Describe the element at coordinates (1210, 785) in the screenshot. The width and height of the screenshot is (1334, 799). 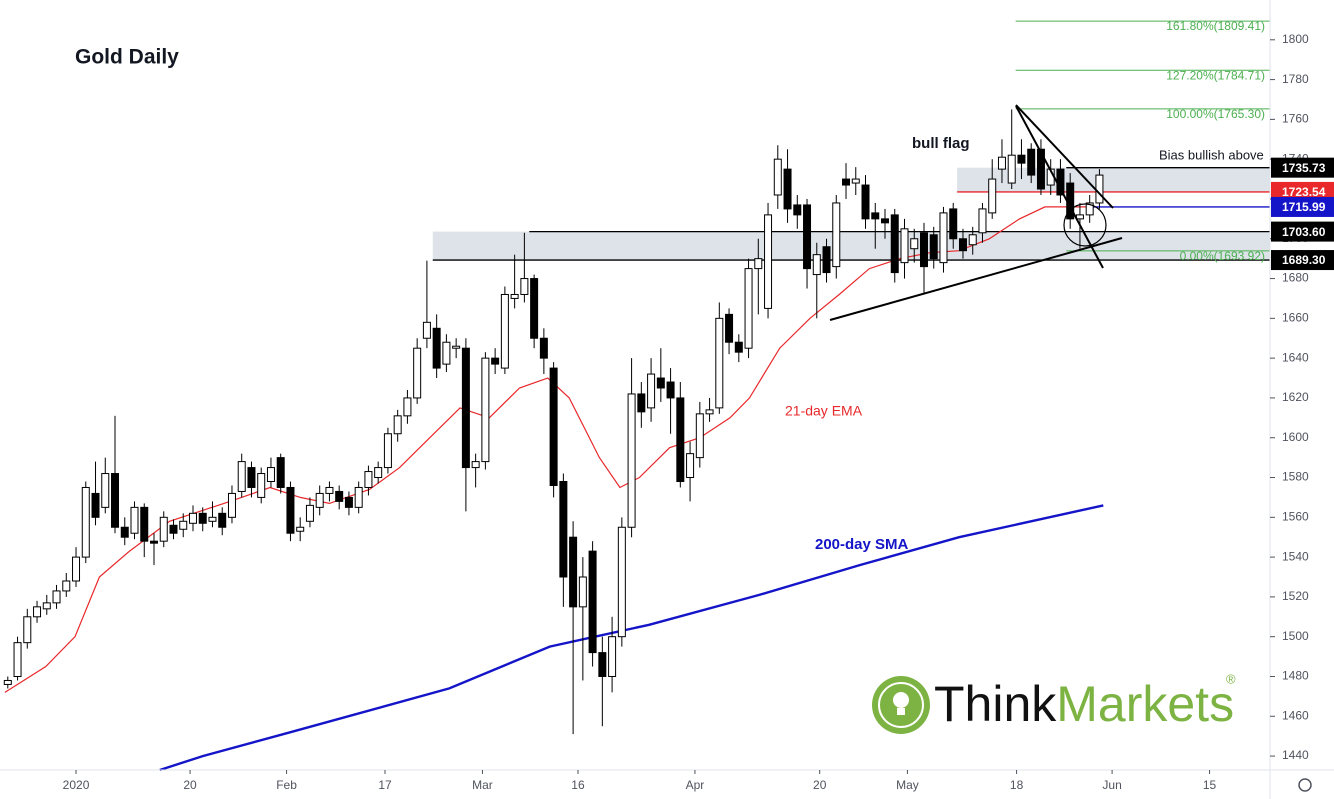
I see `x-tick-label: 15` at that location.